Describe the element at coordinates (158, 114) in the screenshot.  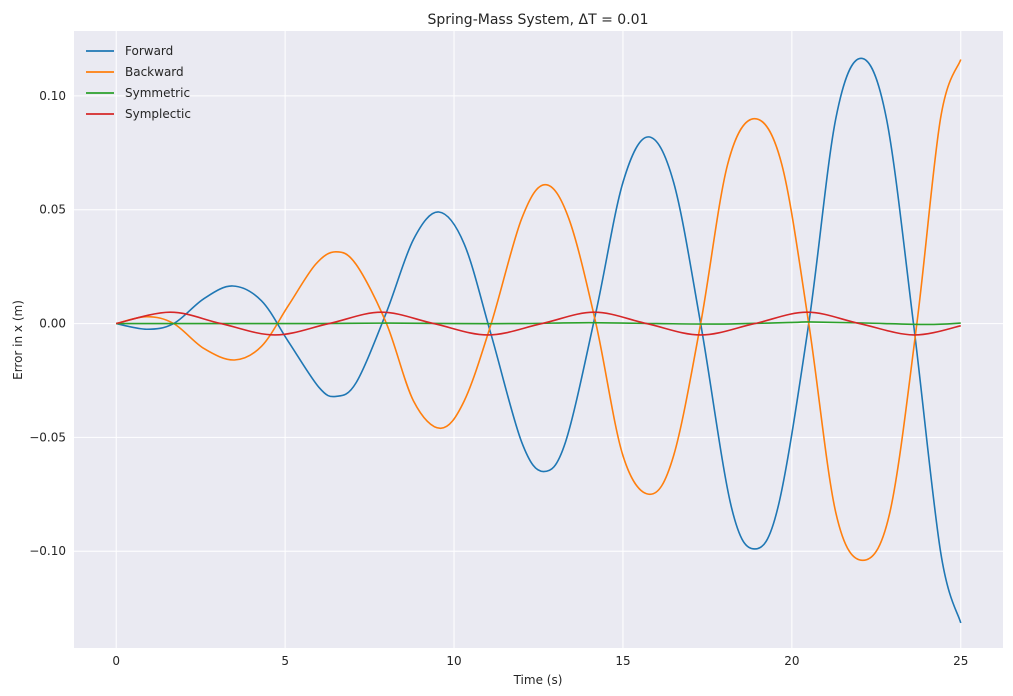
I see `legend-label-symplectic: Symplectic` at that location.